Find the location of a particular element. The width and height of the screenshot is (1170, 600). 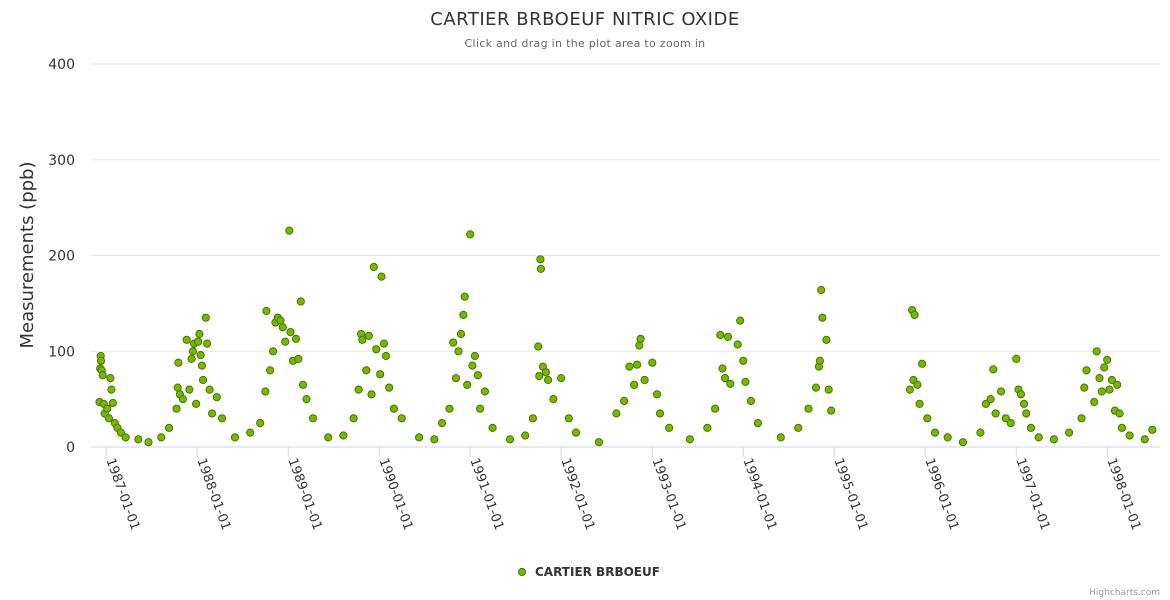

legend: CARTIER BRBOEUF is located at coordinates (588, 572).